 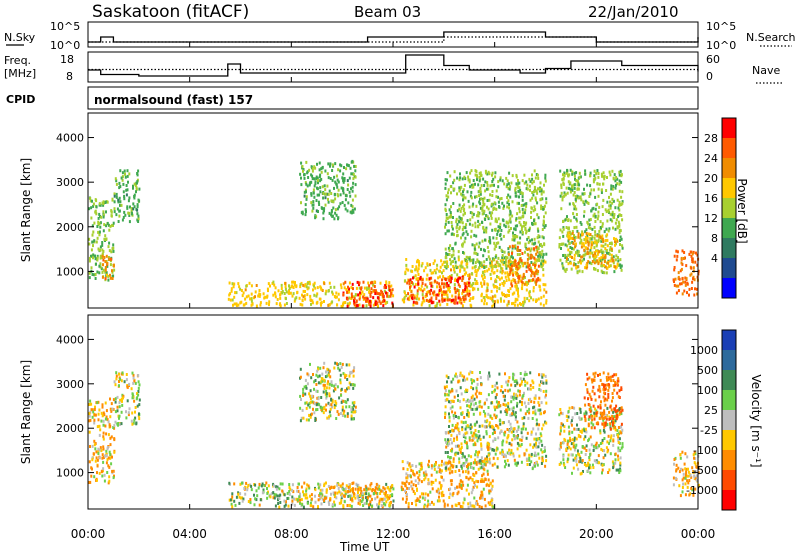 I want to click on noise-right-tick-bottom: 10^0, so click(x=721, y=45).